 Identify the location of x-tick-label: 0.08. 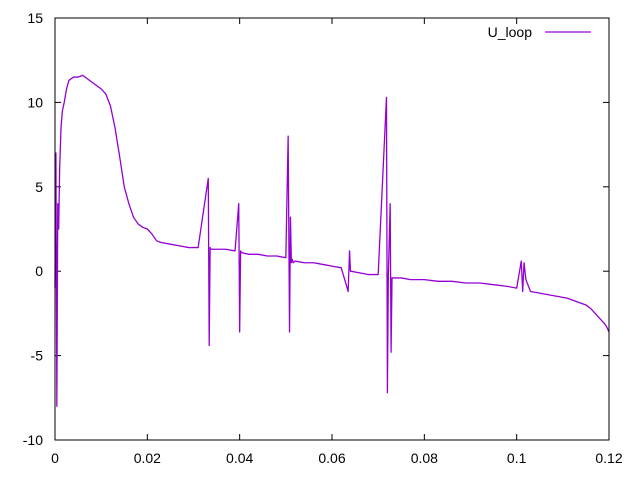
(424, 458).